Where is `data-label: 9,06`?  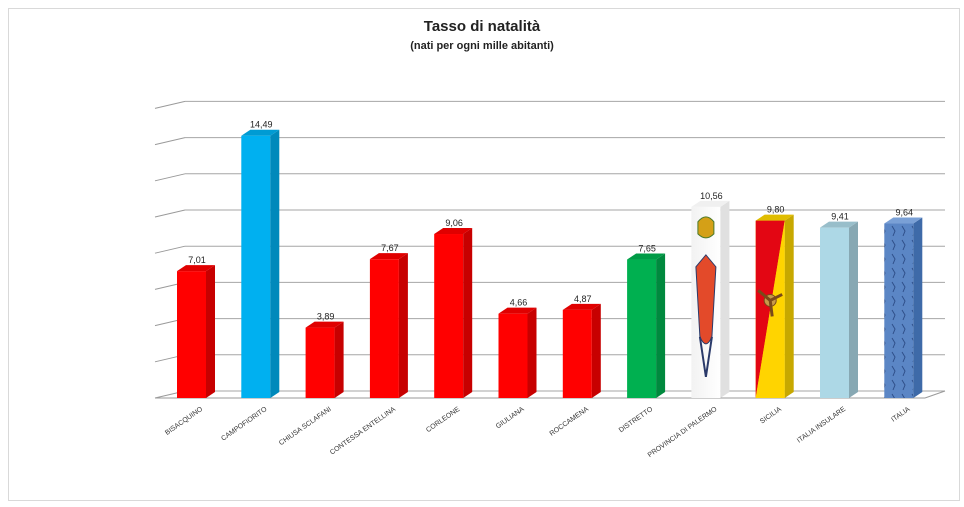
data-label: 9,06 is located at coordinates (454, 223).